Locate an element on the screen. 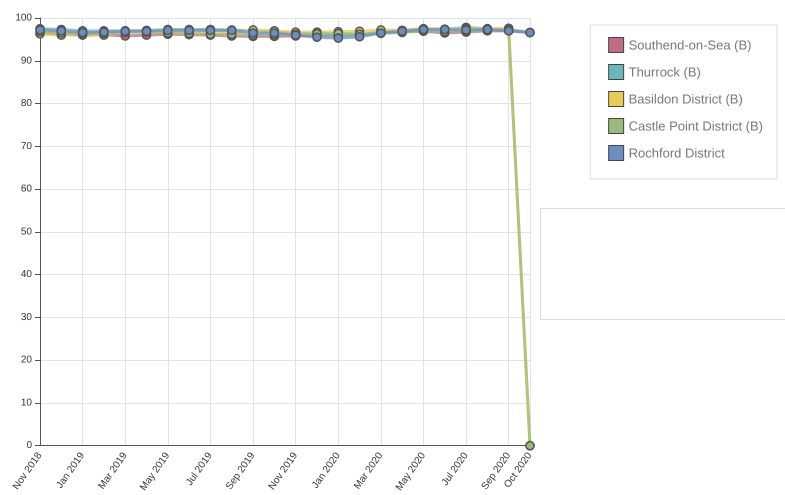  legend-label: Castle Point District (B) is located at coordinates (696, 126).